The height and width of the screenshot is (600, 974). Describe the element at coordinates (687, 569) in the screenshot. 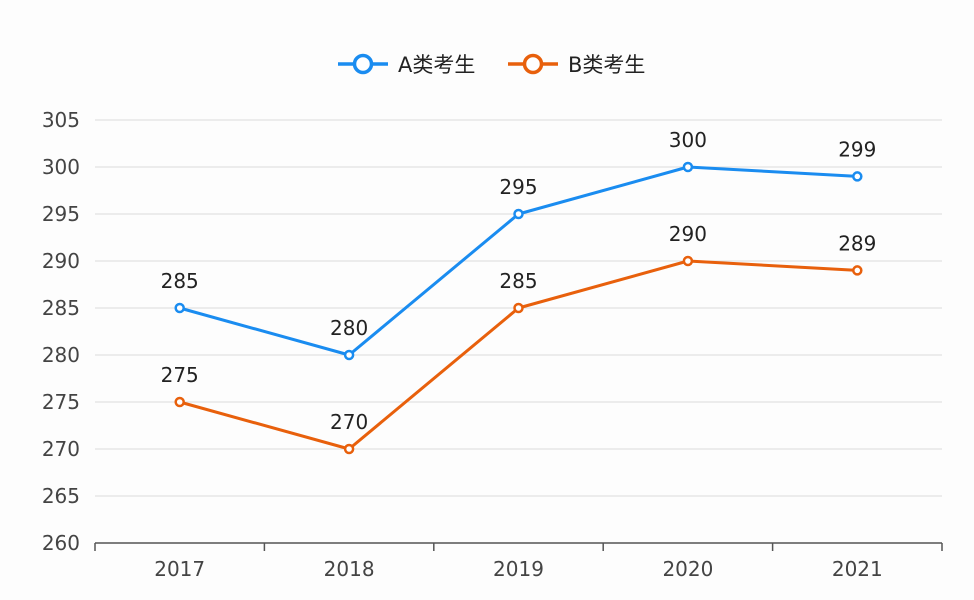

I see `x-tick-label: 2020` at that location.